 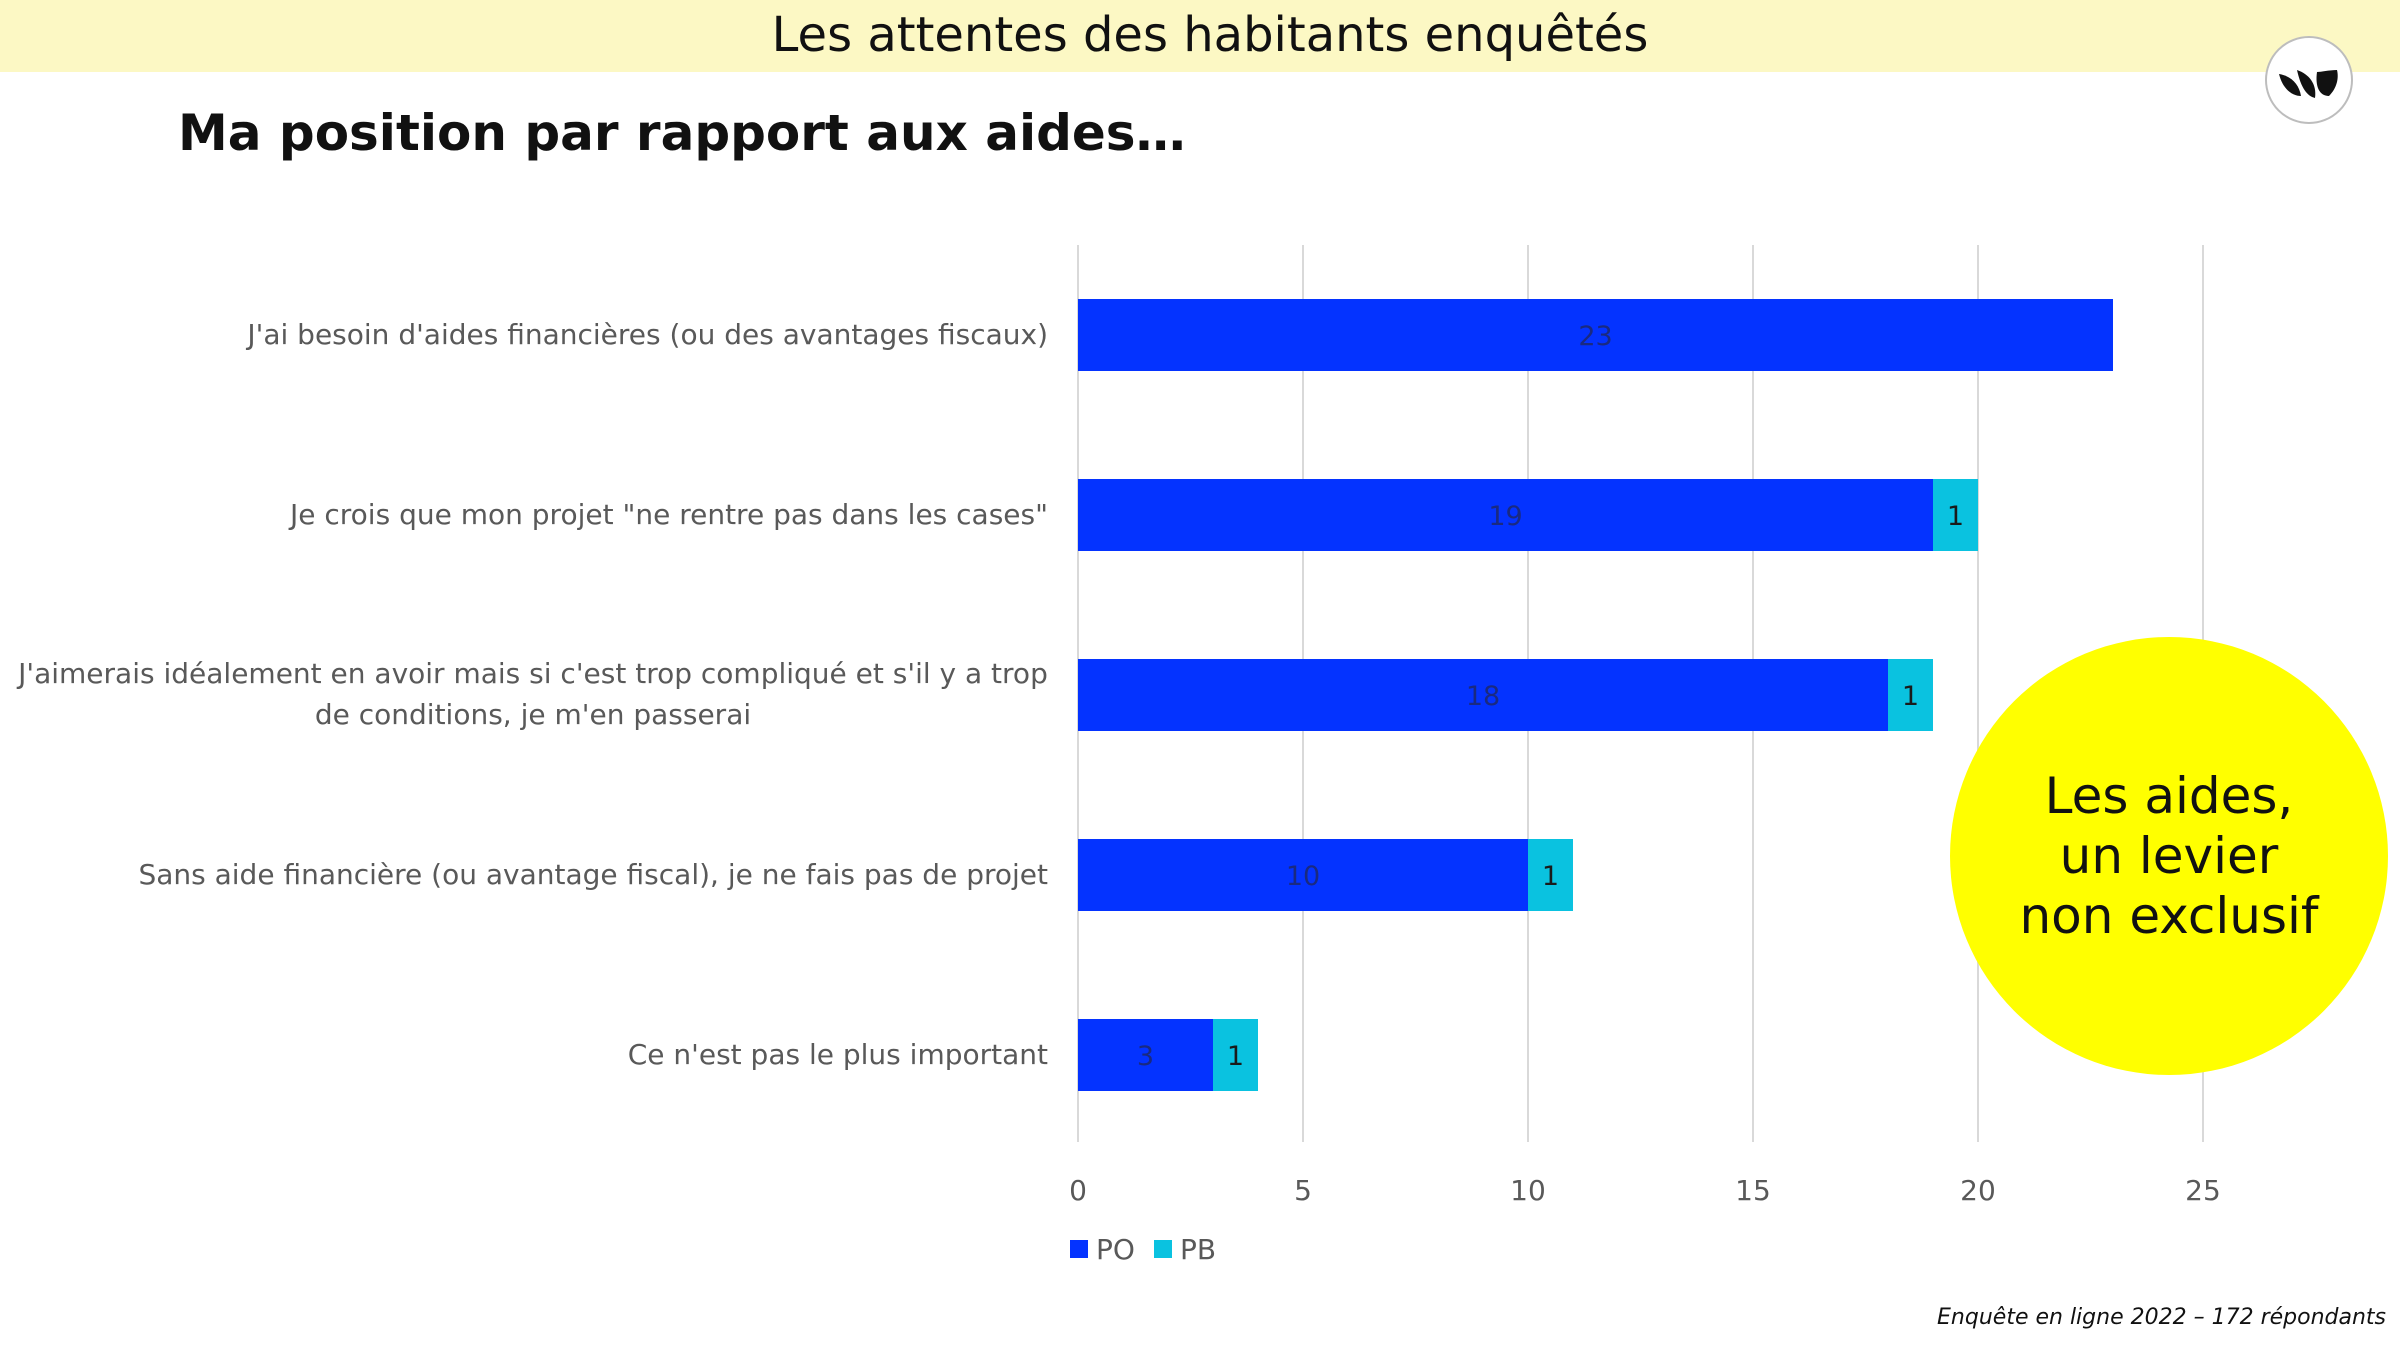 I want to click on x-tick-label: 20, so click(x=1978, y=1190).